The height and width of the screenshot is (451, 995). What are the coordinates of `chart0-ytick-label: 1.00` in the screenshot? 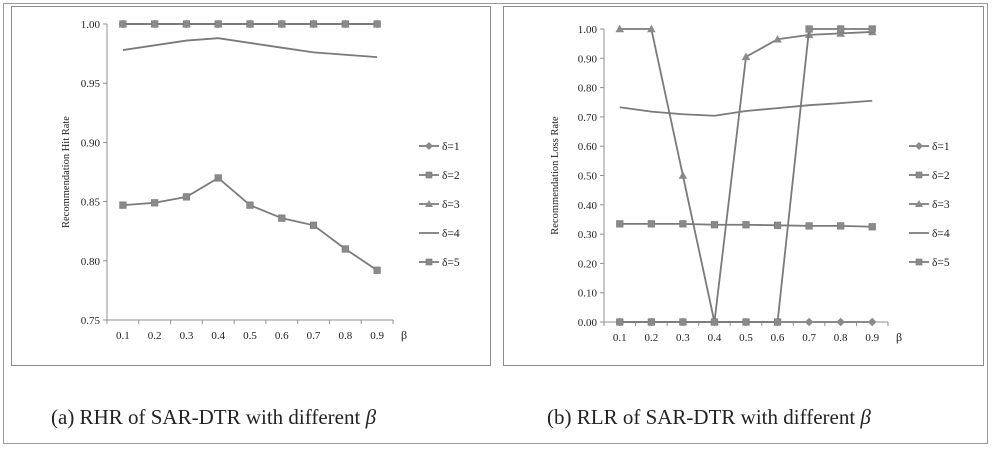 It's located at (91, 25).